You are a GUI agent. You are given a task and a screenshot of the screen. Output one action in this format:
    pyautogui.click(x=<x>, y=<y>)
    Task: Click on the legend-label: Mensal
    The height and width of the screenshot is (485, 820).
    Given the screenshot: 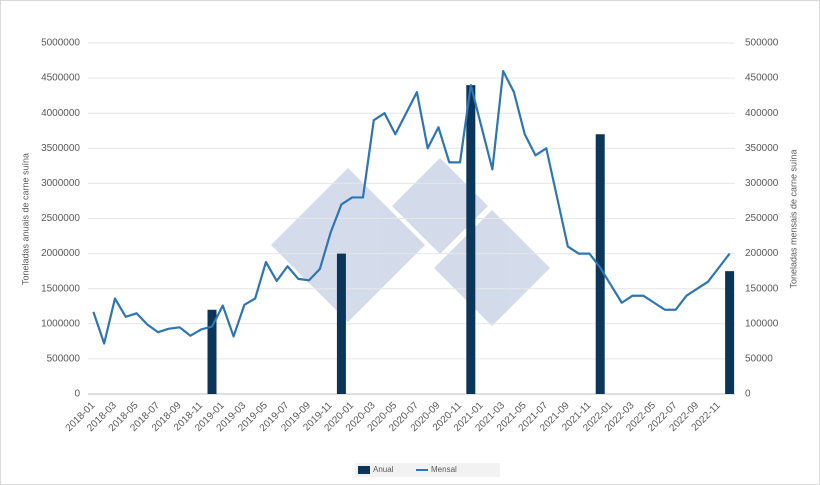 What is the action you would take?
    pyautogui.click(x=444, y=469)
    